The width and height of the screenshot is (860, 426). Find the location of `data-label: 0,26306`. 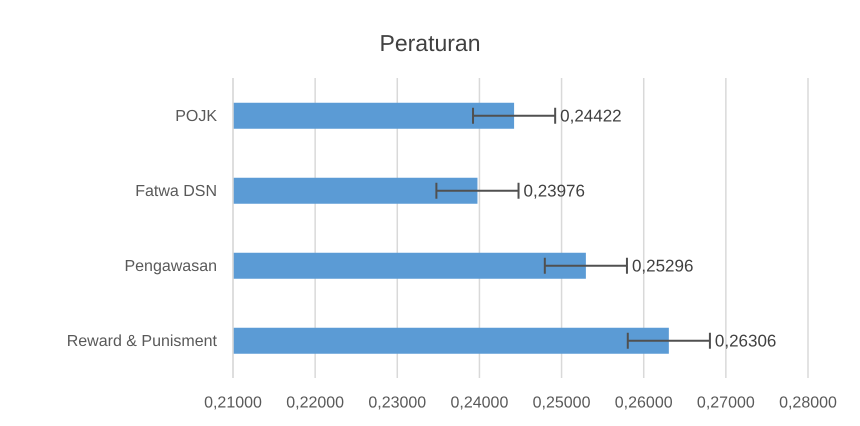

data-label: 0,26306 is located at coordinates (745, 341).